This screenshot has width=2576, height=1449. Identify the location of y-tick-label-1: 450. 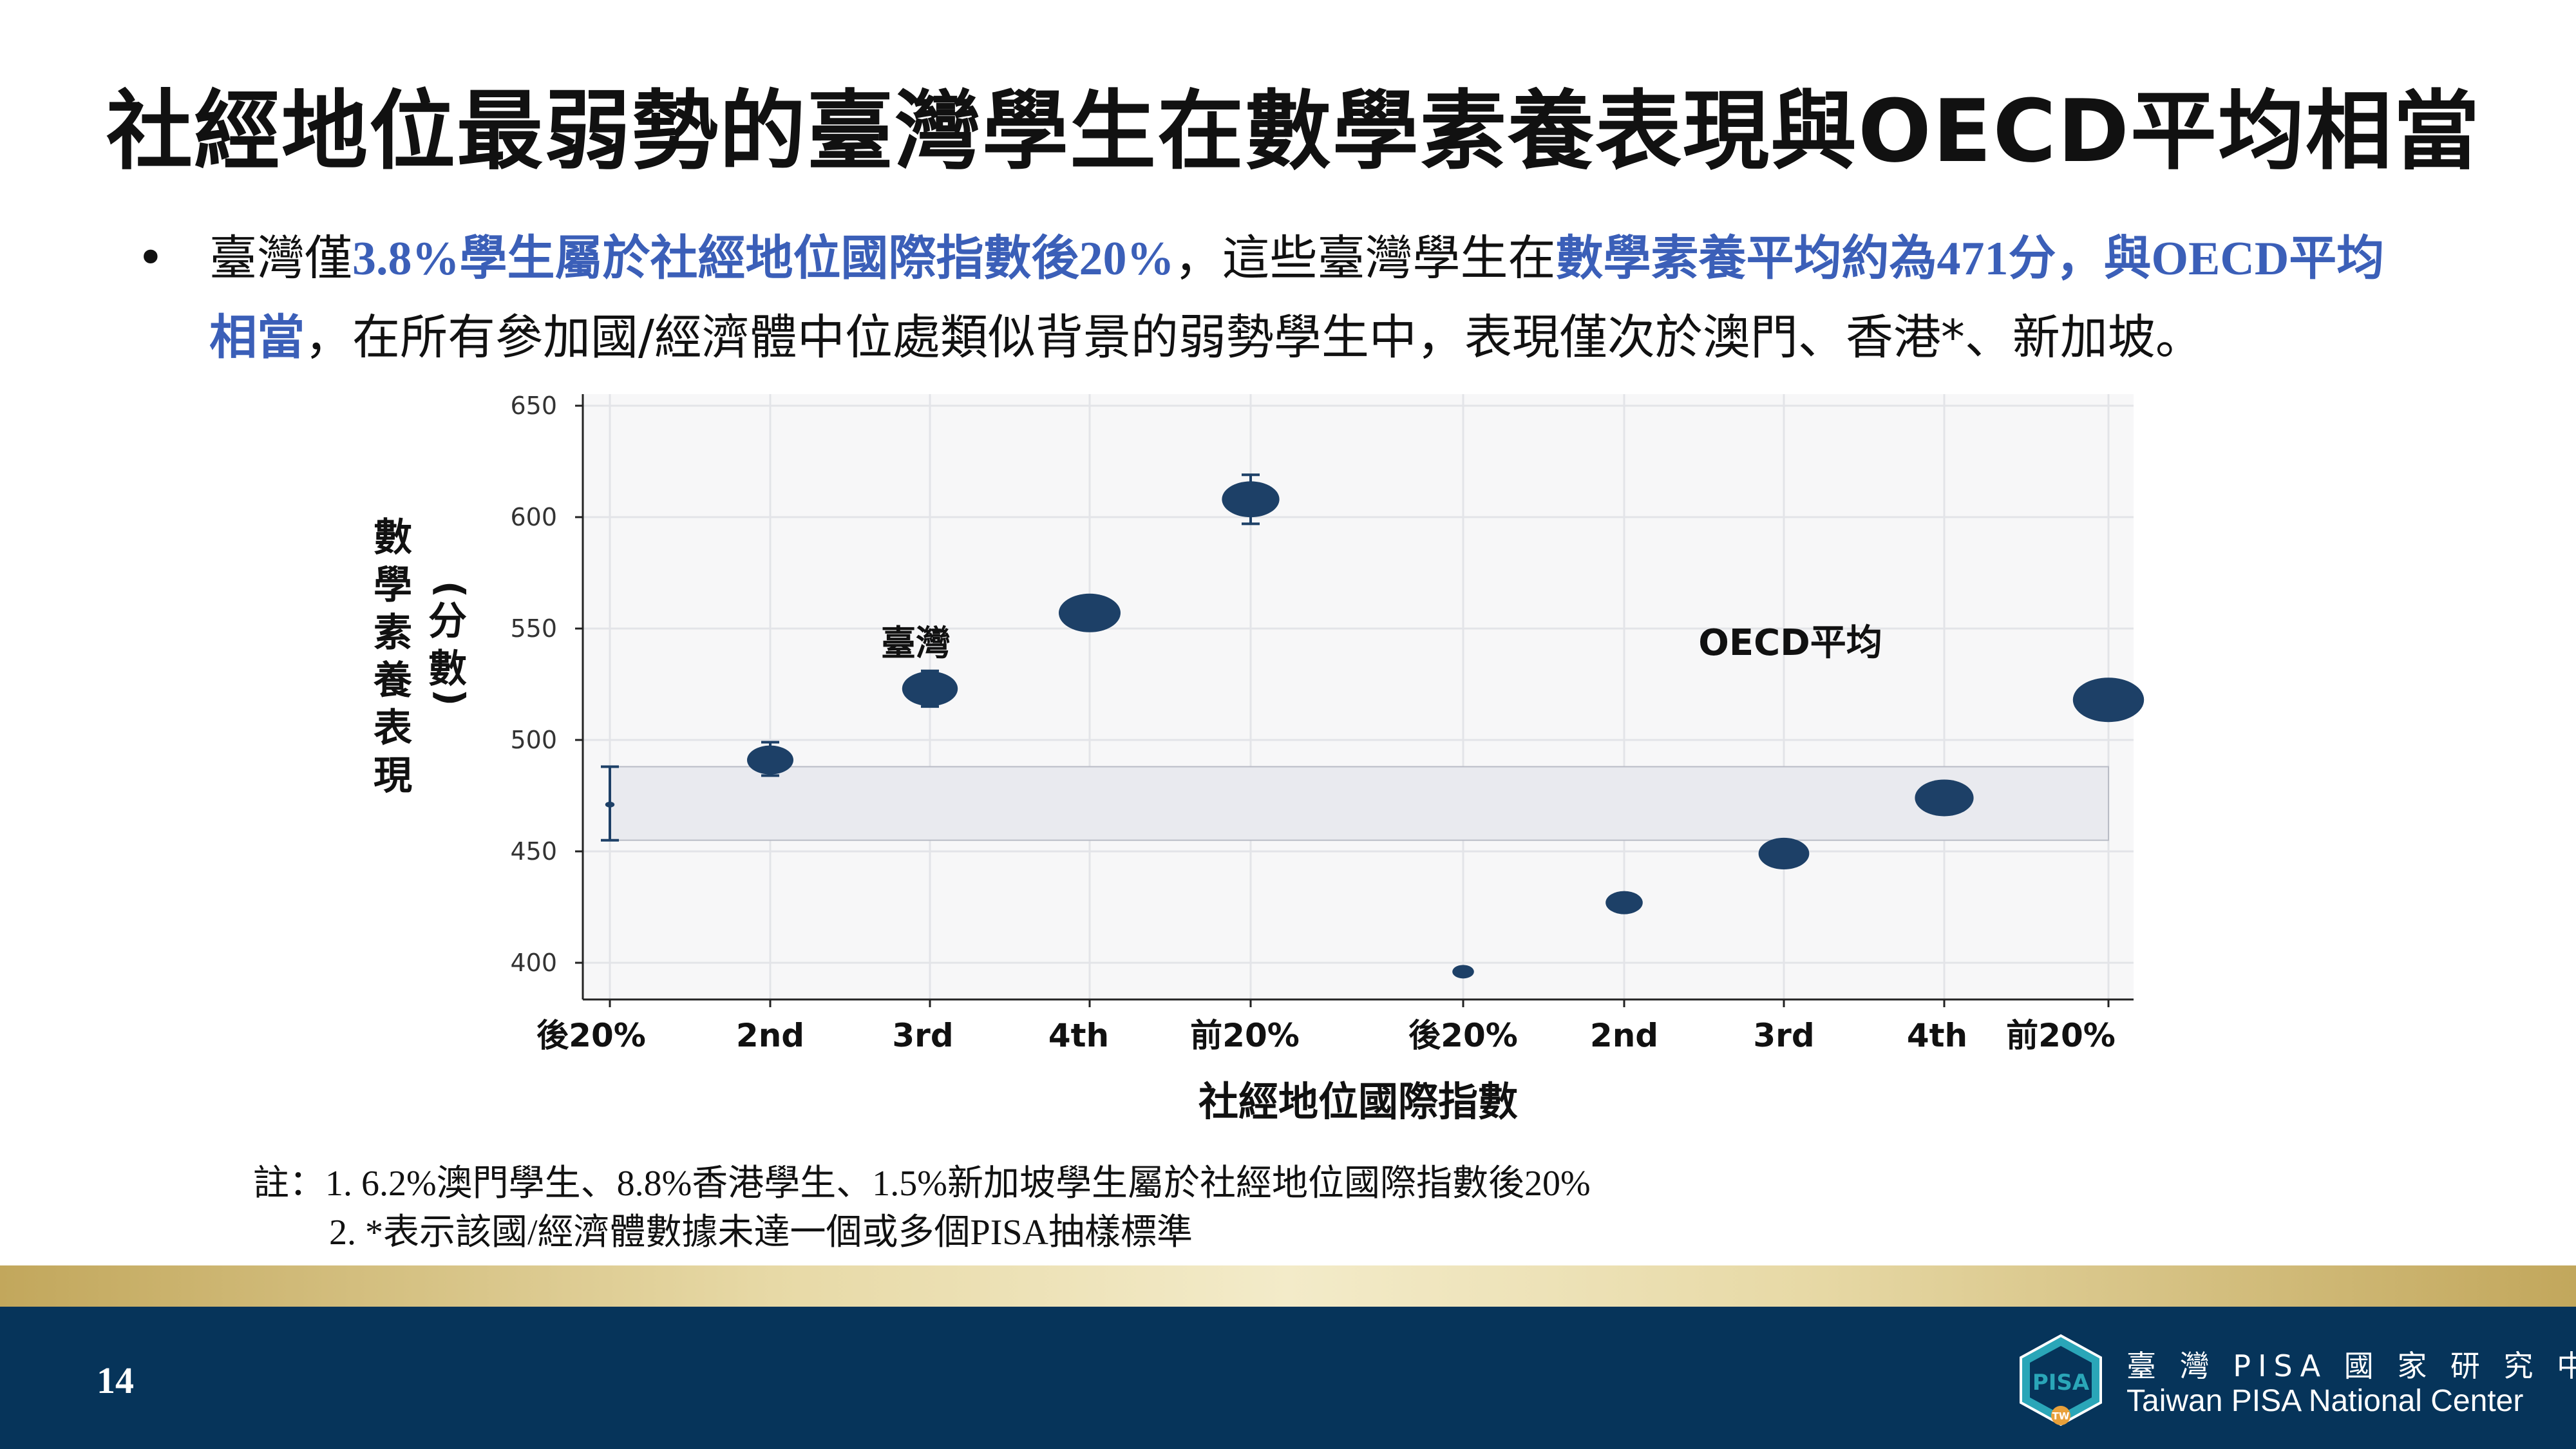
(533, 851).